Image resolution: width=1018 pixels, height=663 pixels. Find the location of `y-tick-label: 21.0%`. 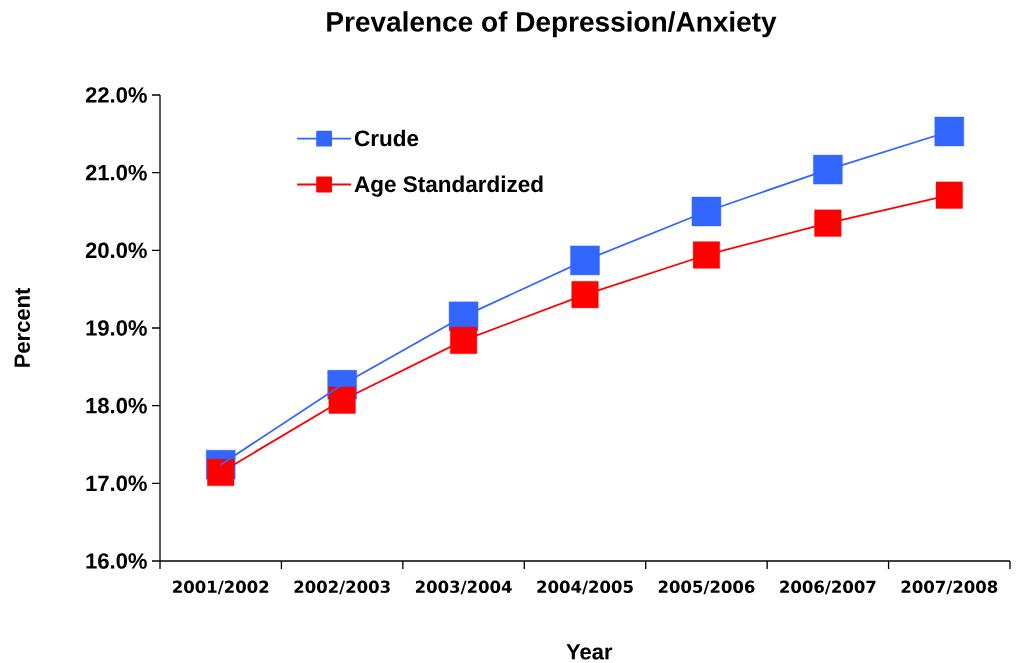

y-tick-label: 21.0% is located at coordinates (116, 172).